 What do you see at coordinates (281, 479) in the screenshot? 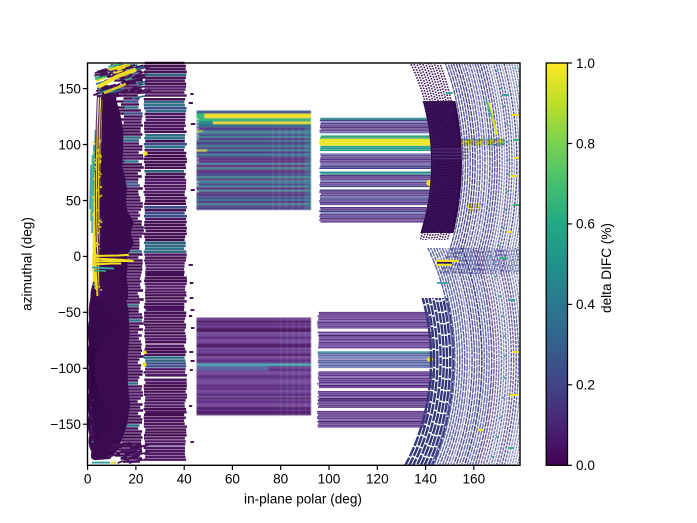
I see `svg-text: 80` at bounding box center [281, 479].